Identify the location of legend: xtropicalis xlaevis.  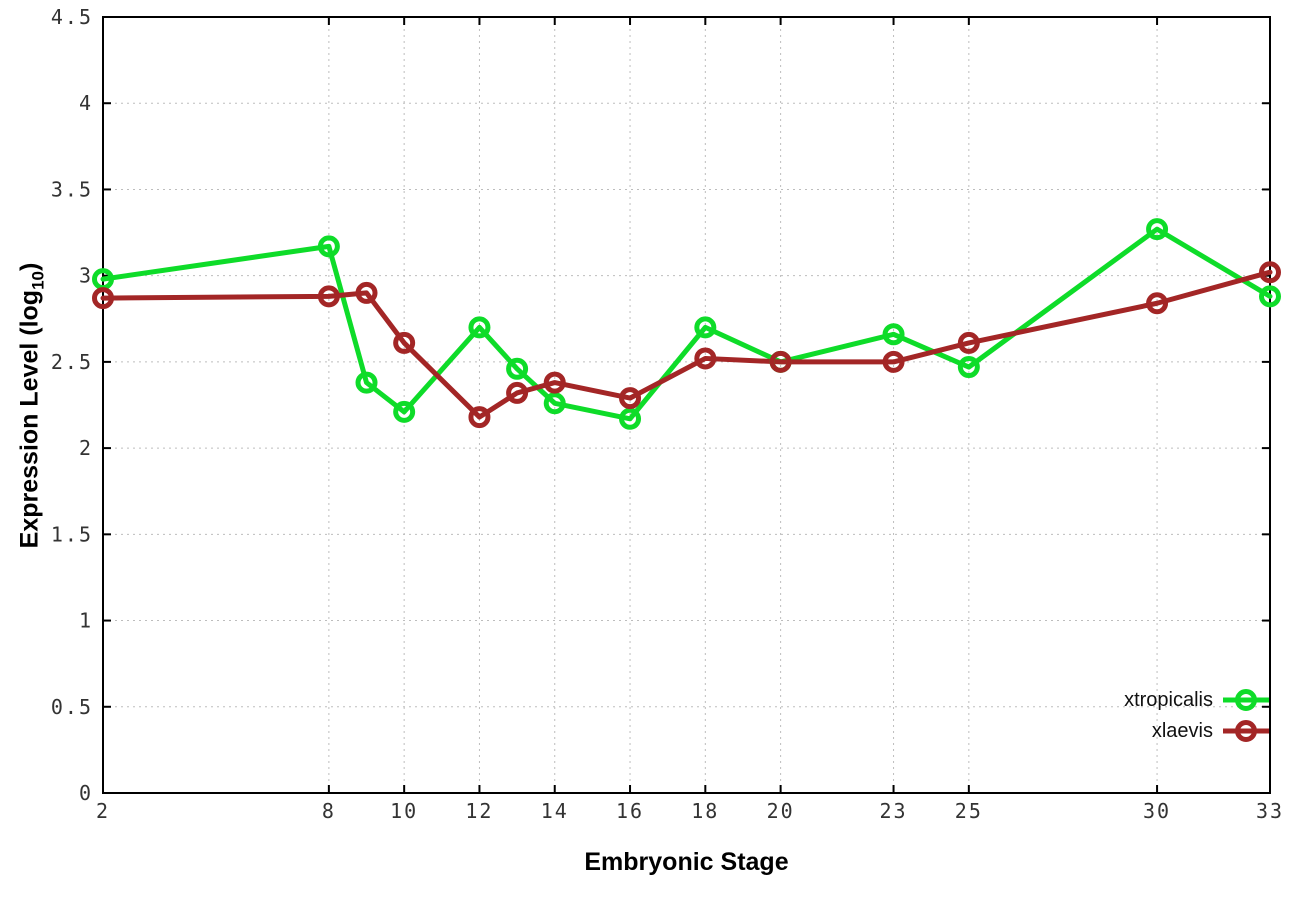
(1197, 715).